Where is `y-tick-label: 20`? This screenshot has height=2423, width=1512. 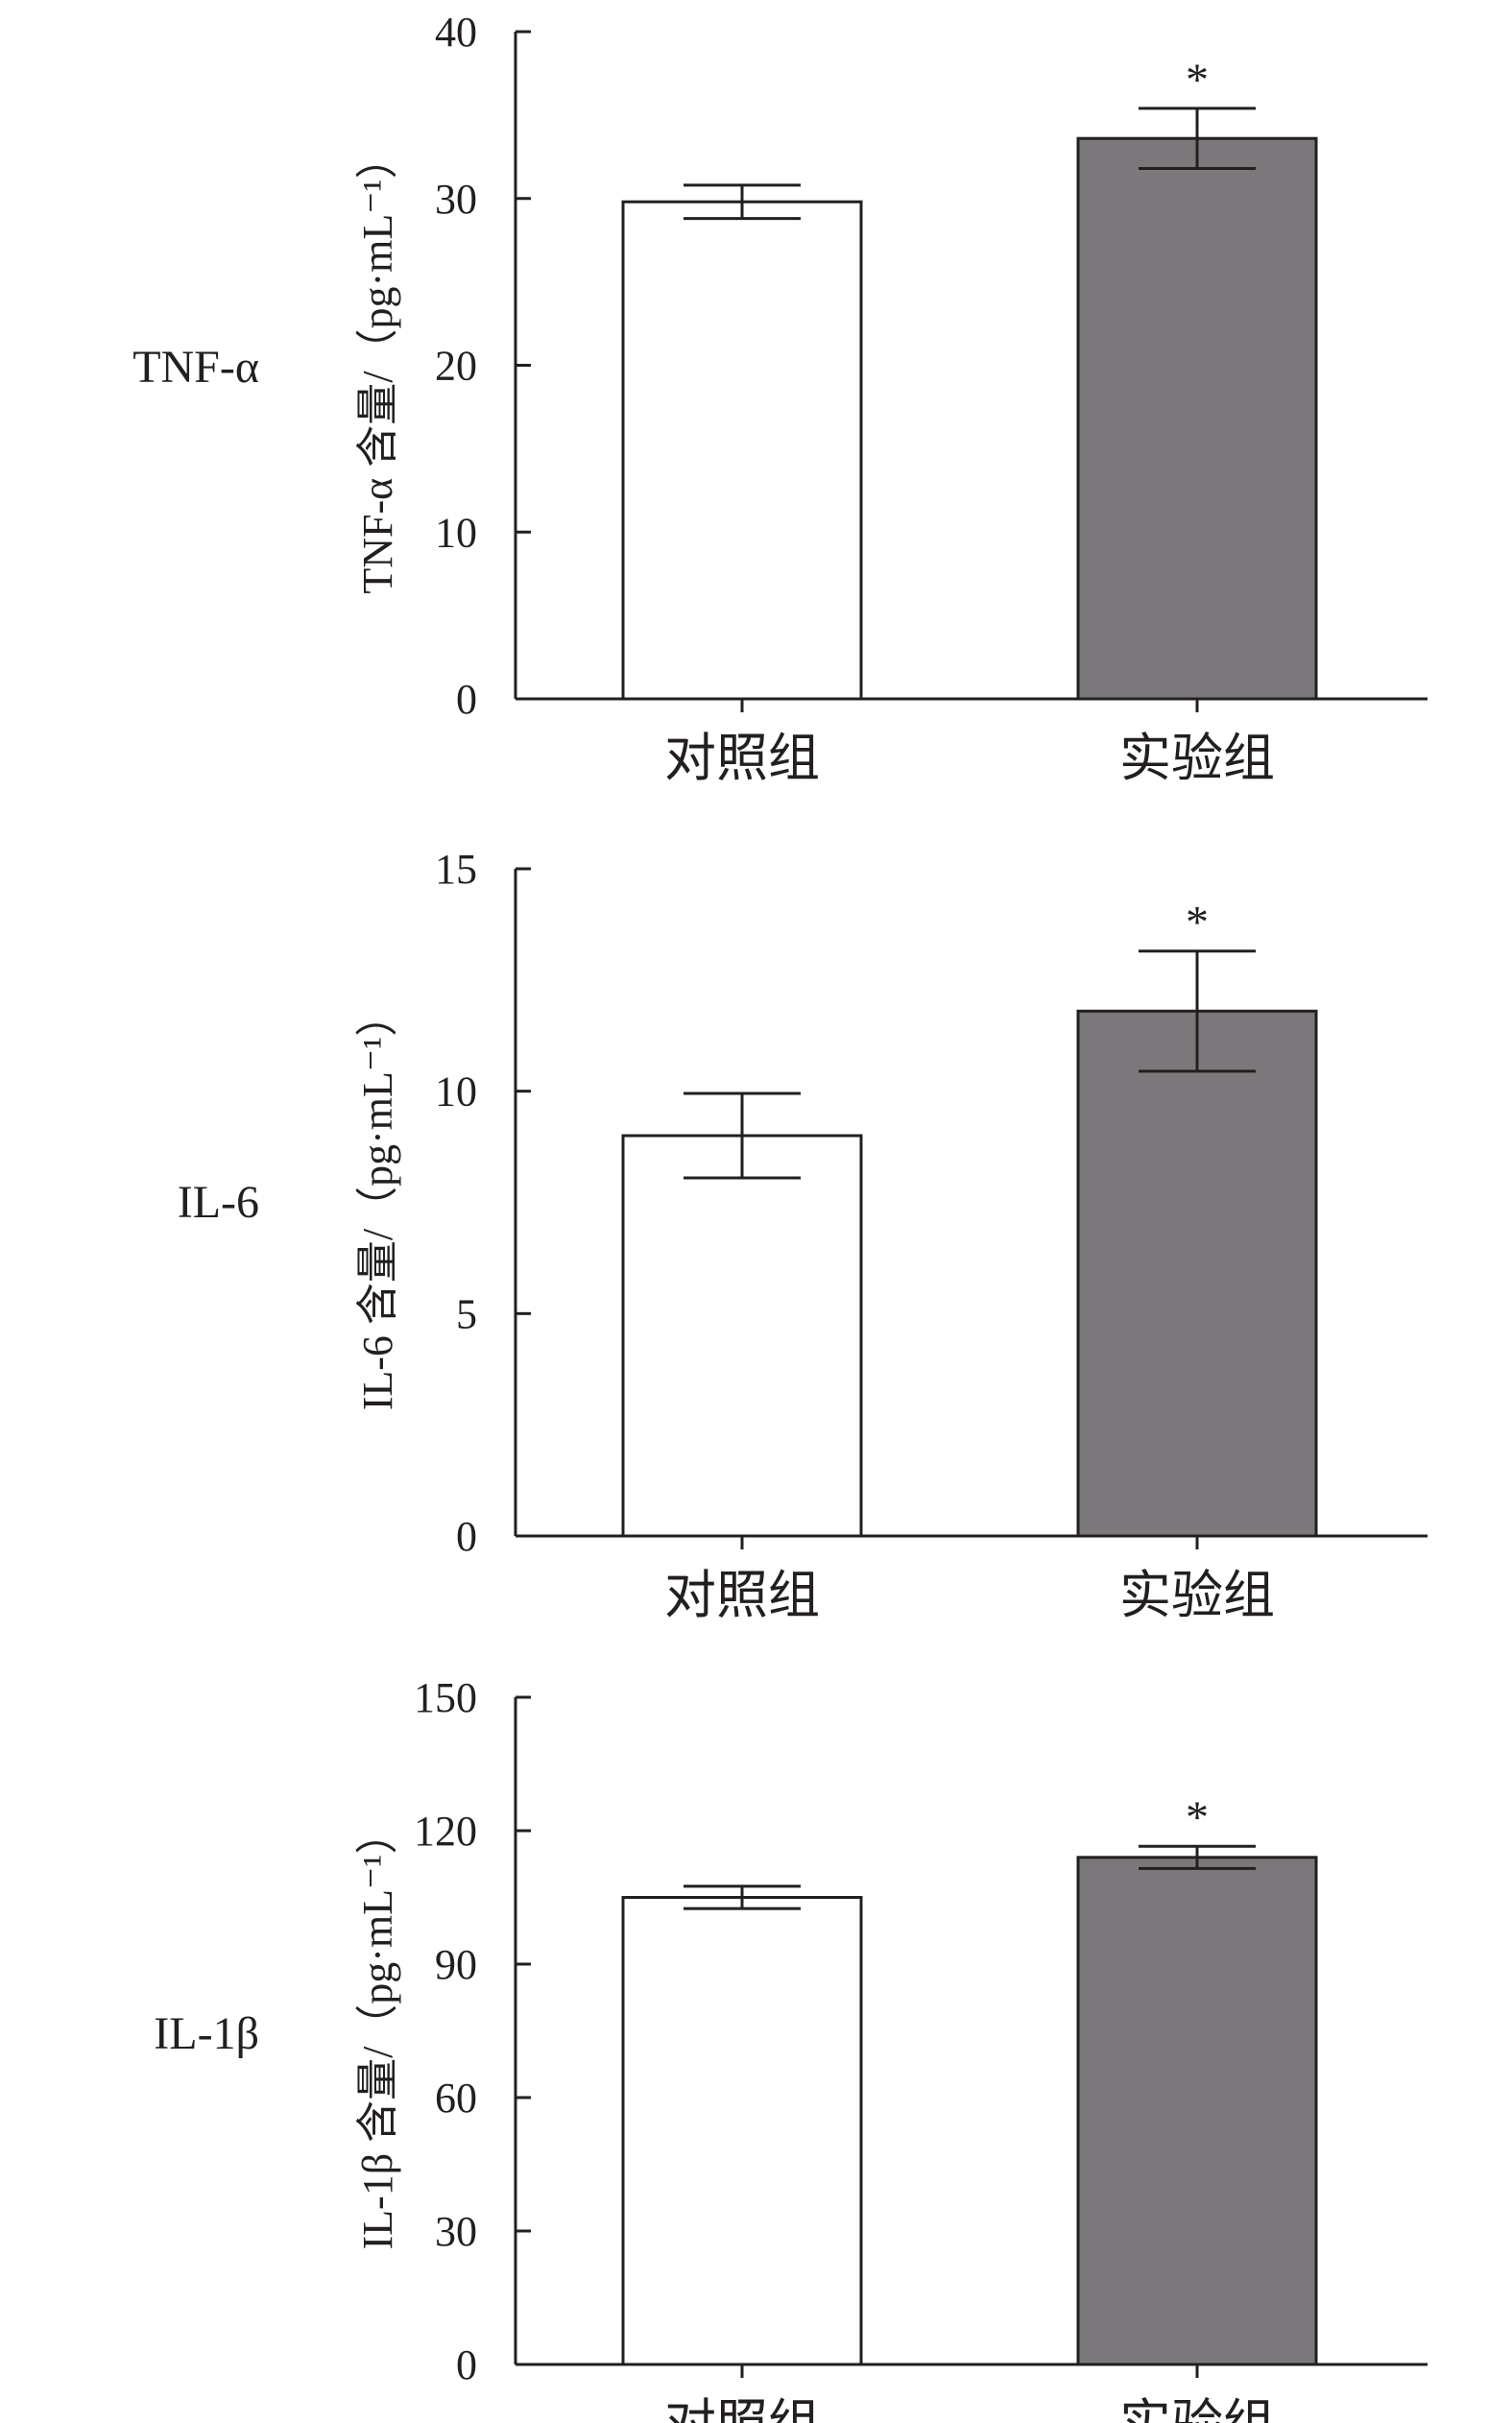
y-tick-label: 20 is located at coordinates (456, 366).